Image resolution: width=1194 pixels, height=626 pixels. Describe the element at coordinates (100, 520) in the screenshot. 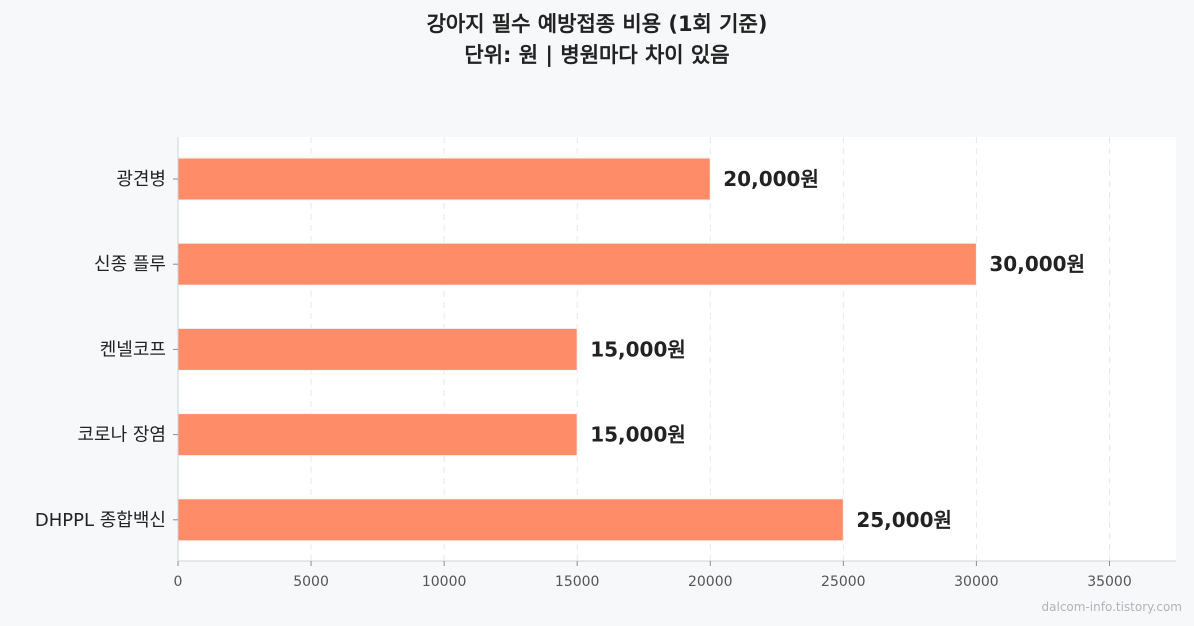

I see `category-label: DHPPL 종합백신` at that location.